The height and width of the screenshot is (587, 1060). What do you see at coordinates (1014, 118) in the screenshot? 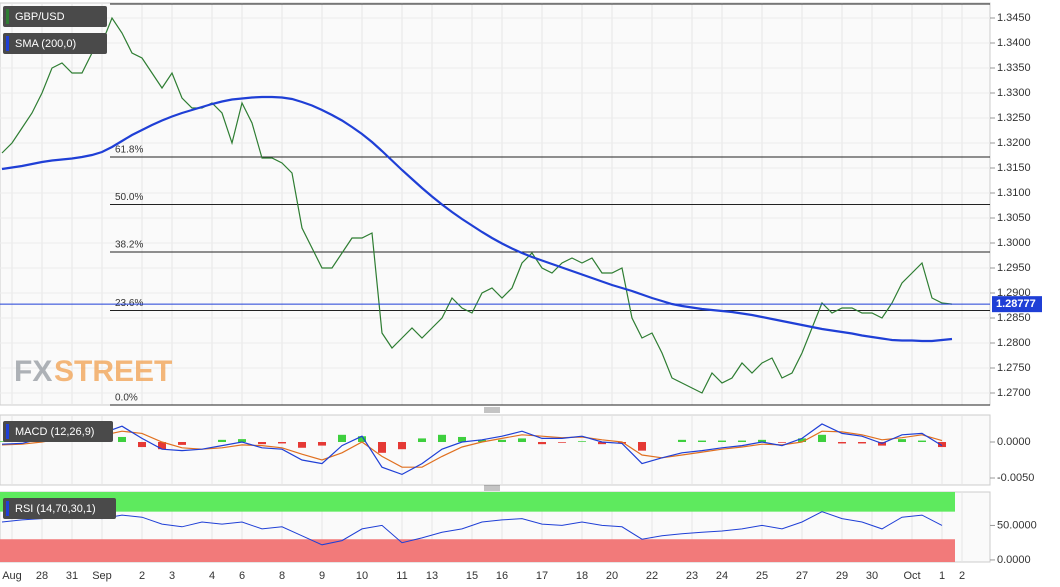
I see `y-tick-label: 1.3250` at bounding box center [1014, 118].